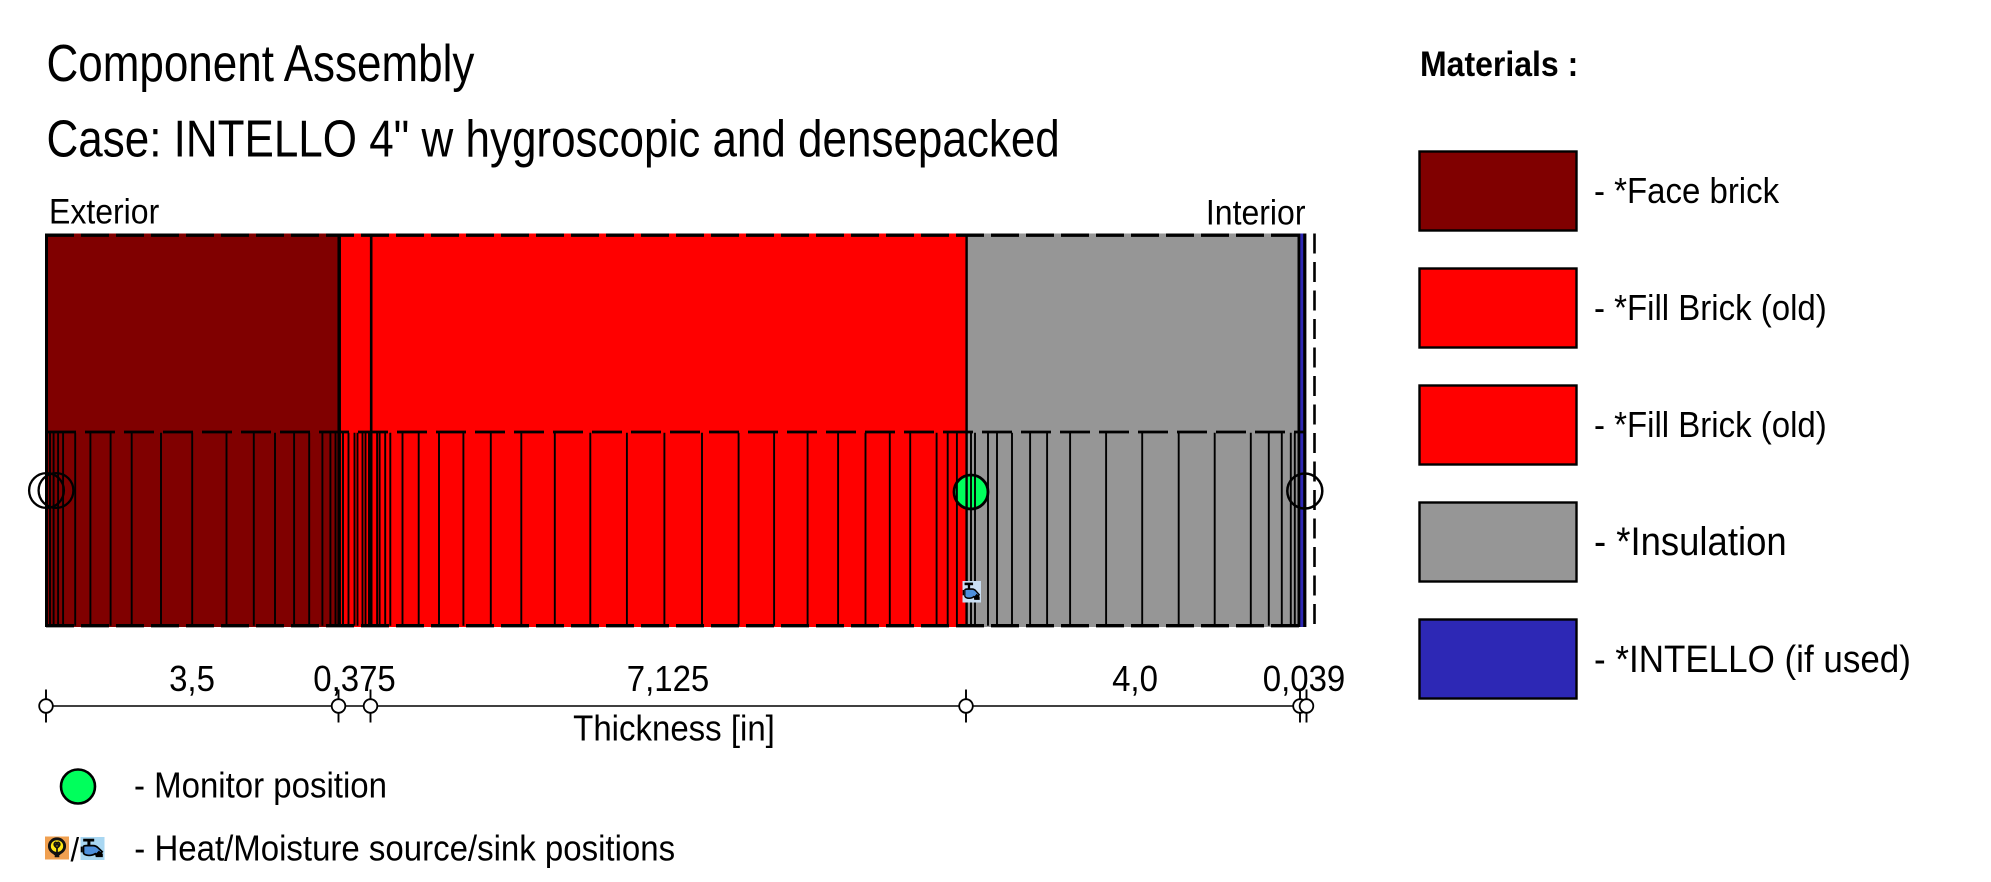 Image resolution: width=1991 pixels, height=882 pixels. Describe the element at coordinates (1690, 542) in the screenshot. I see `svg-text: - *Insulation` at that location.